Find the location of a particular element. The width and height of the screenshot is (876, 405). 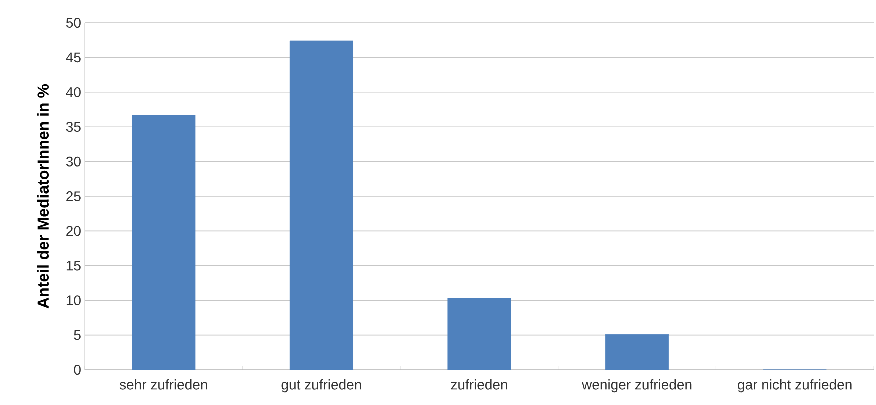

y-tick-label: 0 is located at coordinates (77, 370).